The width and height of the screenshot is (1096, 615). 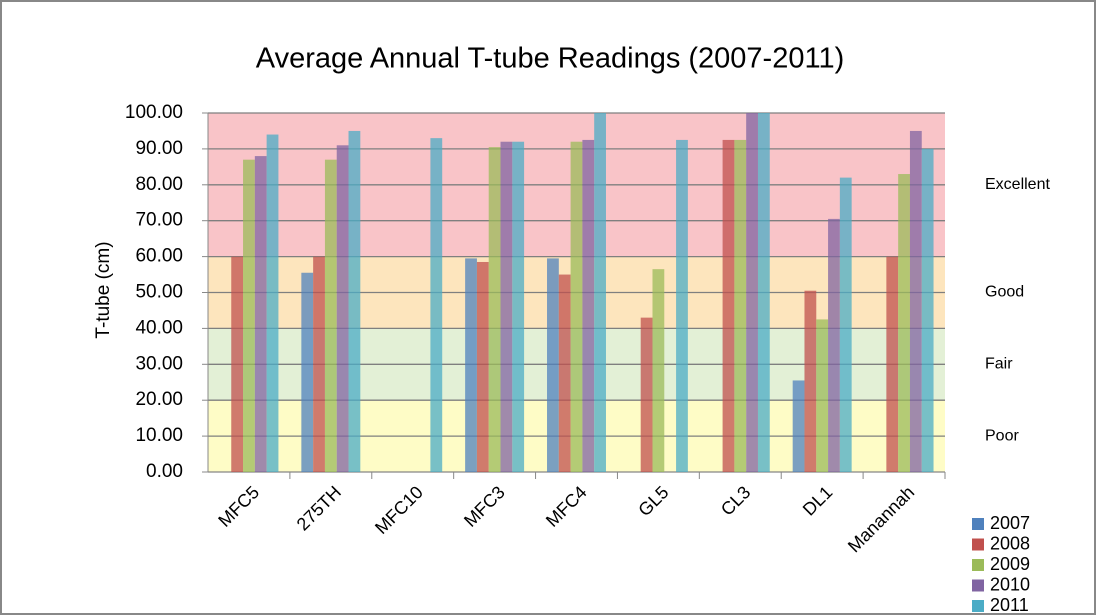 What do you see at coordinates (1010, 564) in the screenshot?
I see `legend-label: 2009` at bounding box center [1010, 564].